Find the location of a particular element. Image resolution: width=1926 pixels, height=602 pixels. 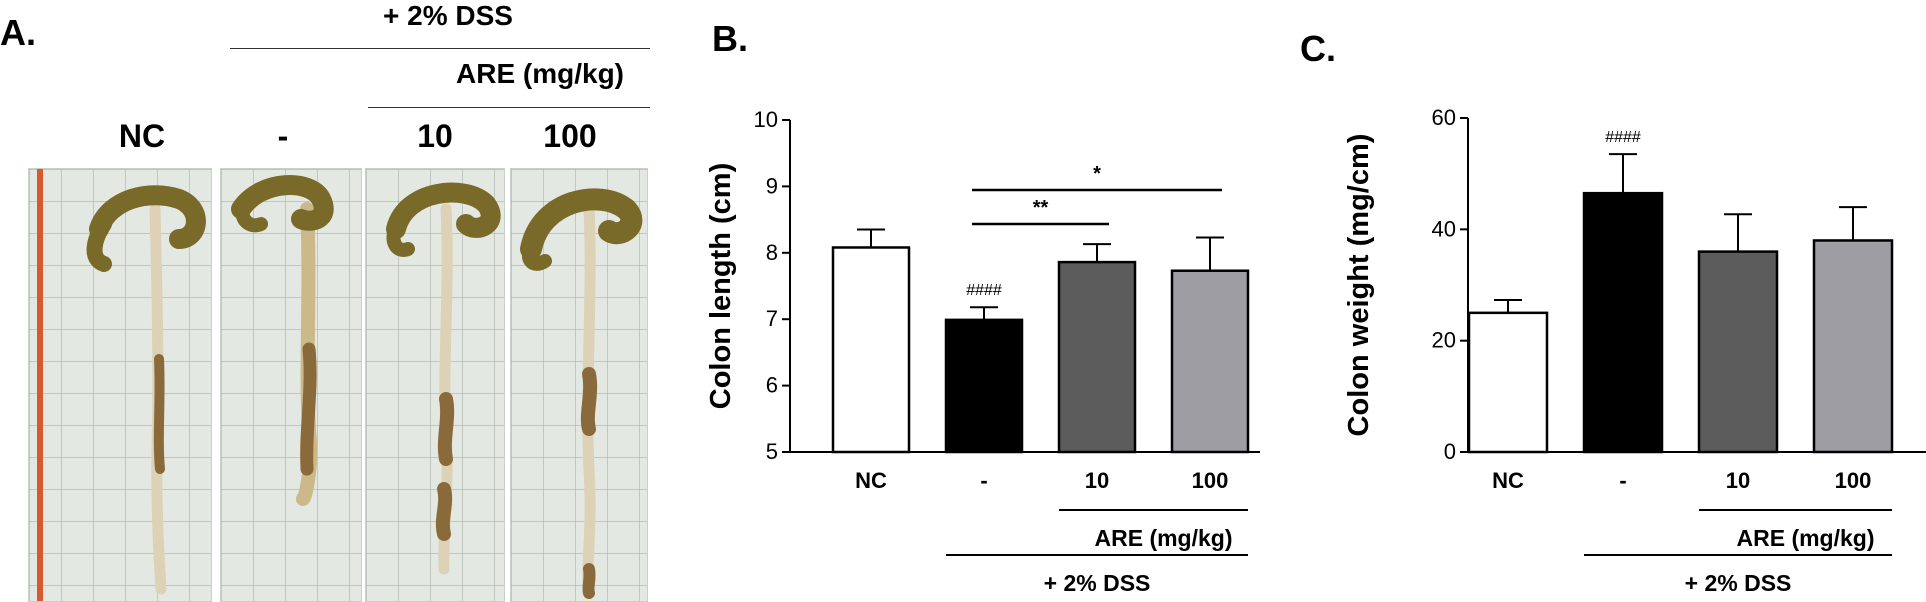

panel-b-letter: B. is located at coordinates (730, 38).